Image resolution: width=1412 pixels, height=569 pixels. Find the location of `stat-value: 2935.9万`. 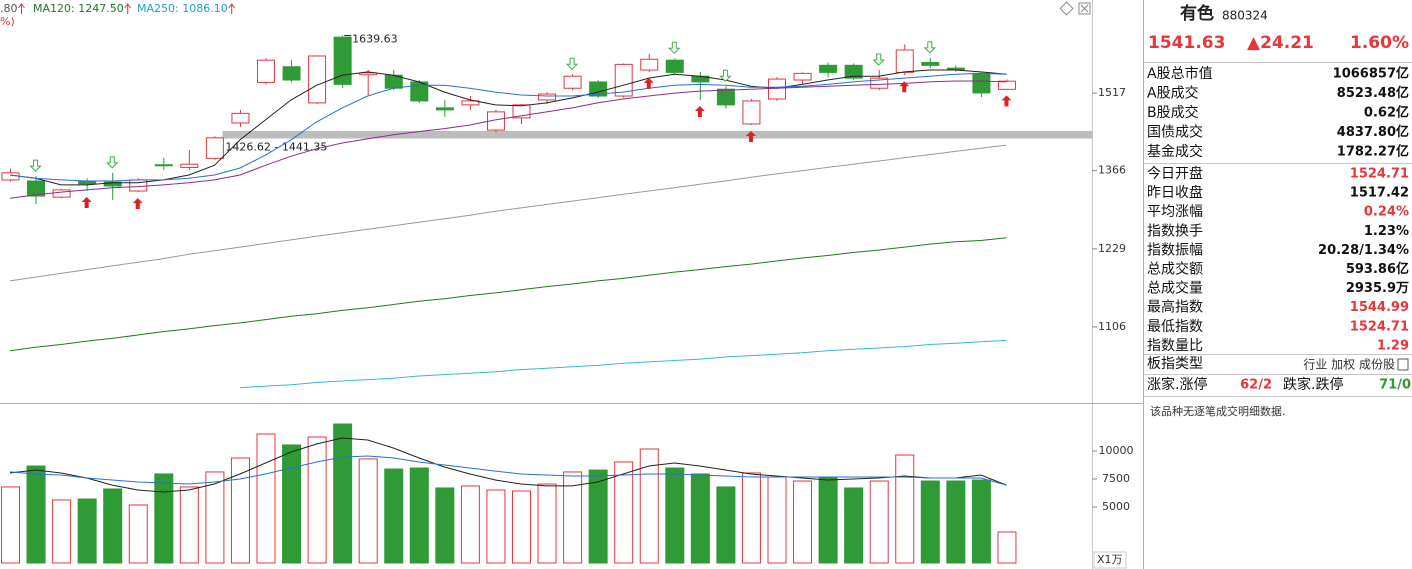

stat-value: 2935.9万 is located at coordinates (1377, 288).